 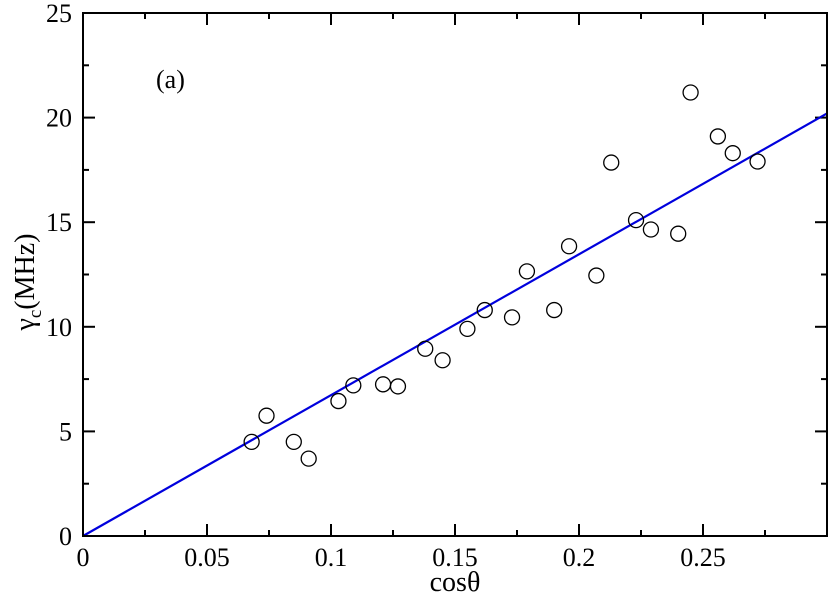 What do you see at coordinates (579, 557) in the screenshot?
I see `x-tick-label: 0.2` at bounding box center [579, 557].